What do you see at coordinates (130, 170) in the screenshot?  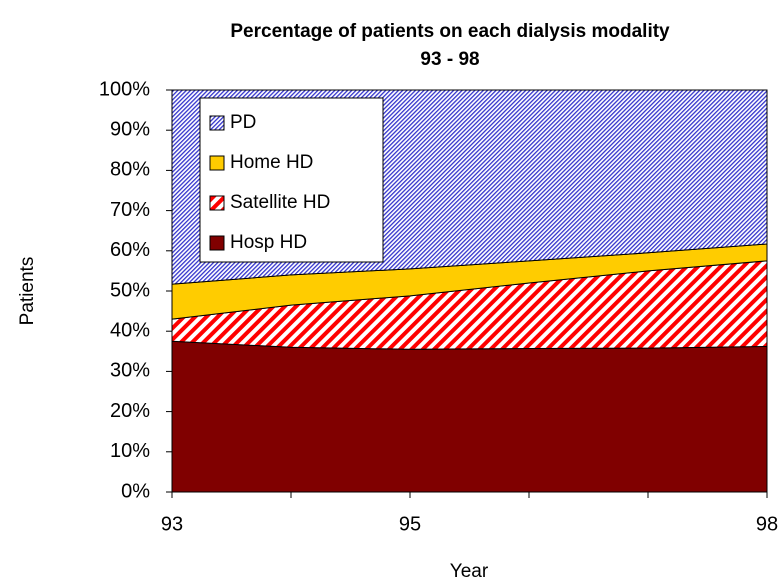 I see `y-tick-label: 80%` at bounding box center [130, 170].